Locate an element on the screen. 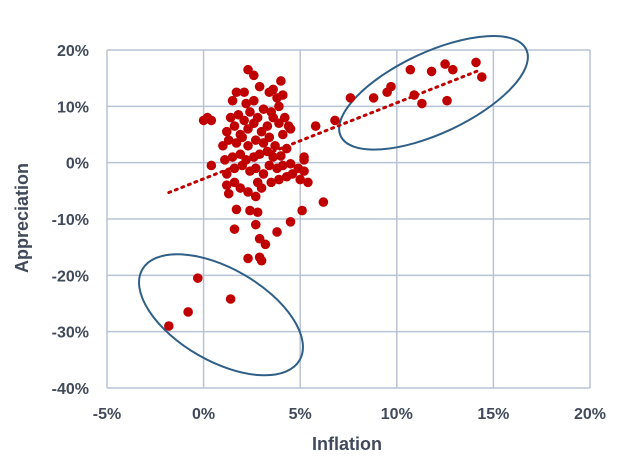  y-axis-ticks: -40% -30% -20% -10% 0% 10% 20% is located at coordinates (70, 220).